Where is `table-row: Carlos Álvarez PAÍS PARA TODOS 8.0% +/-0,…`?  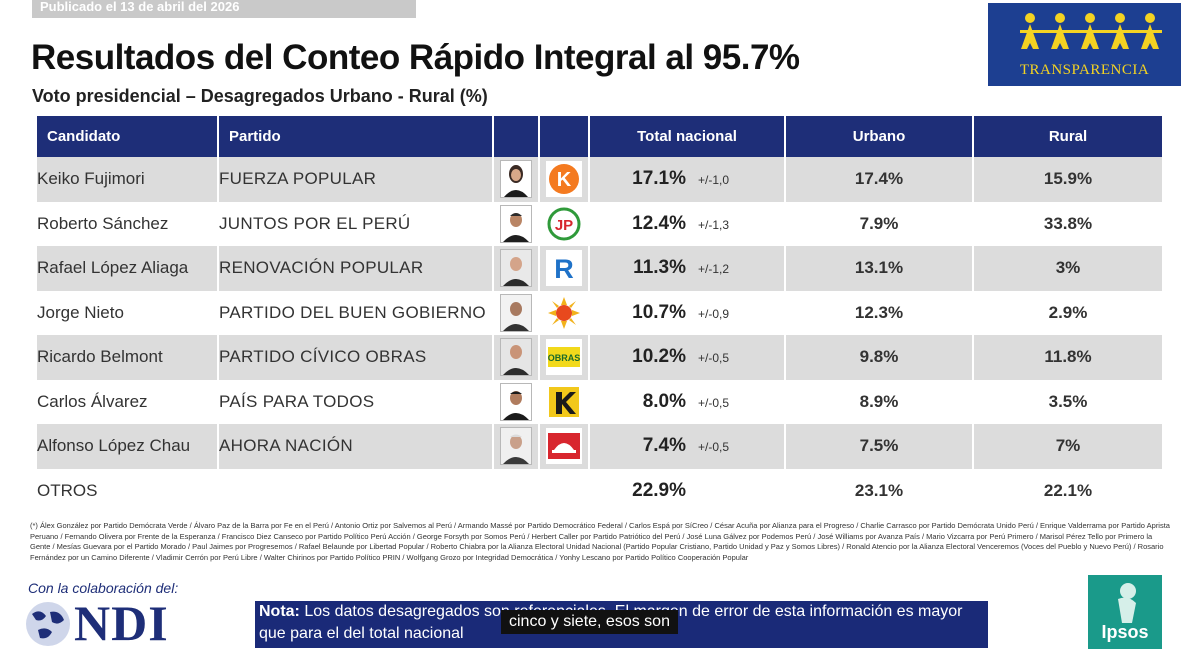
table-row: Carlos Álvarez PAÍS PARA TODOS 8.0% +/-0,… is located at coordinates (599, 401).